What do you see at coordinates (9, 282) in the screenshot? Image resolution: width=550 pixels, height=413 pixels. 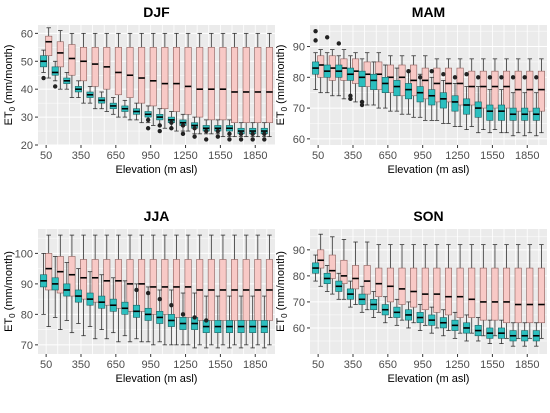 I see `y-axis-label-unit: (mm/month)` at bounding box center [9, 282].